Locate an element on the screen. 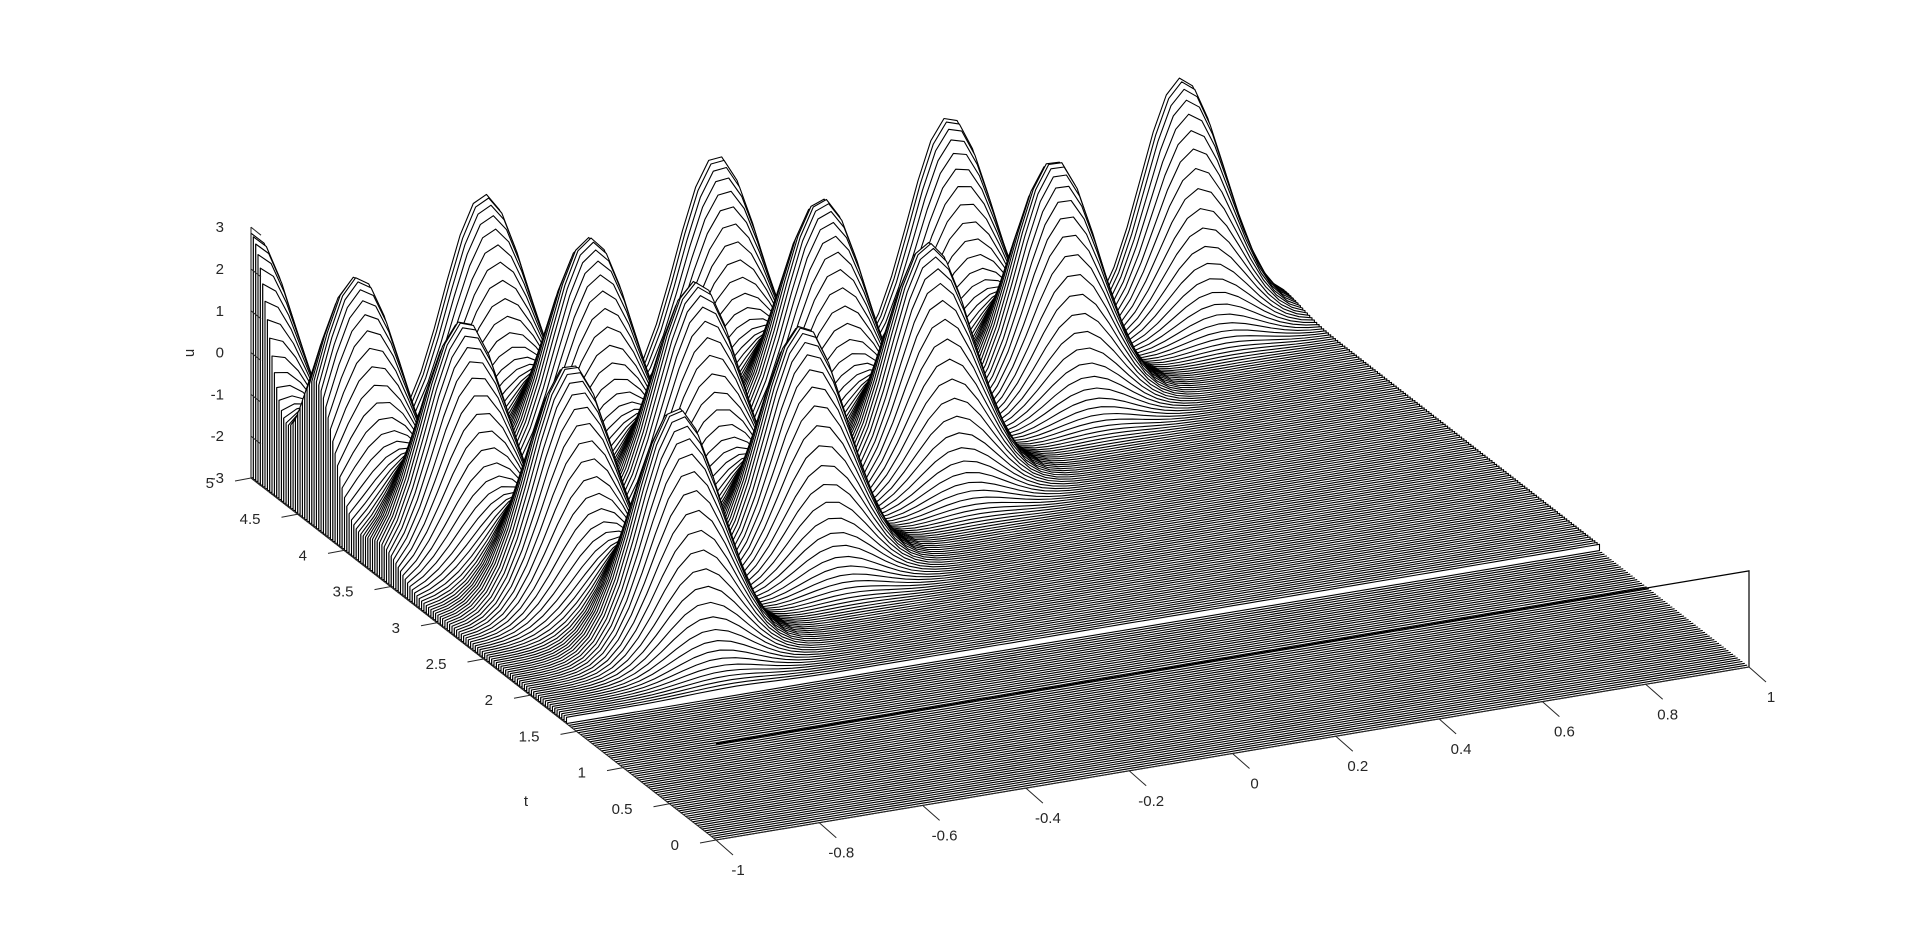 Image resolution: width=1920 pixels, height=931 pixels. t-tick-label: 0.5 is located at coordinates (622, 809).